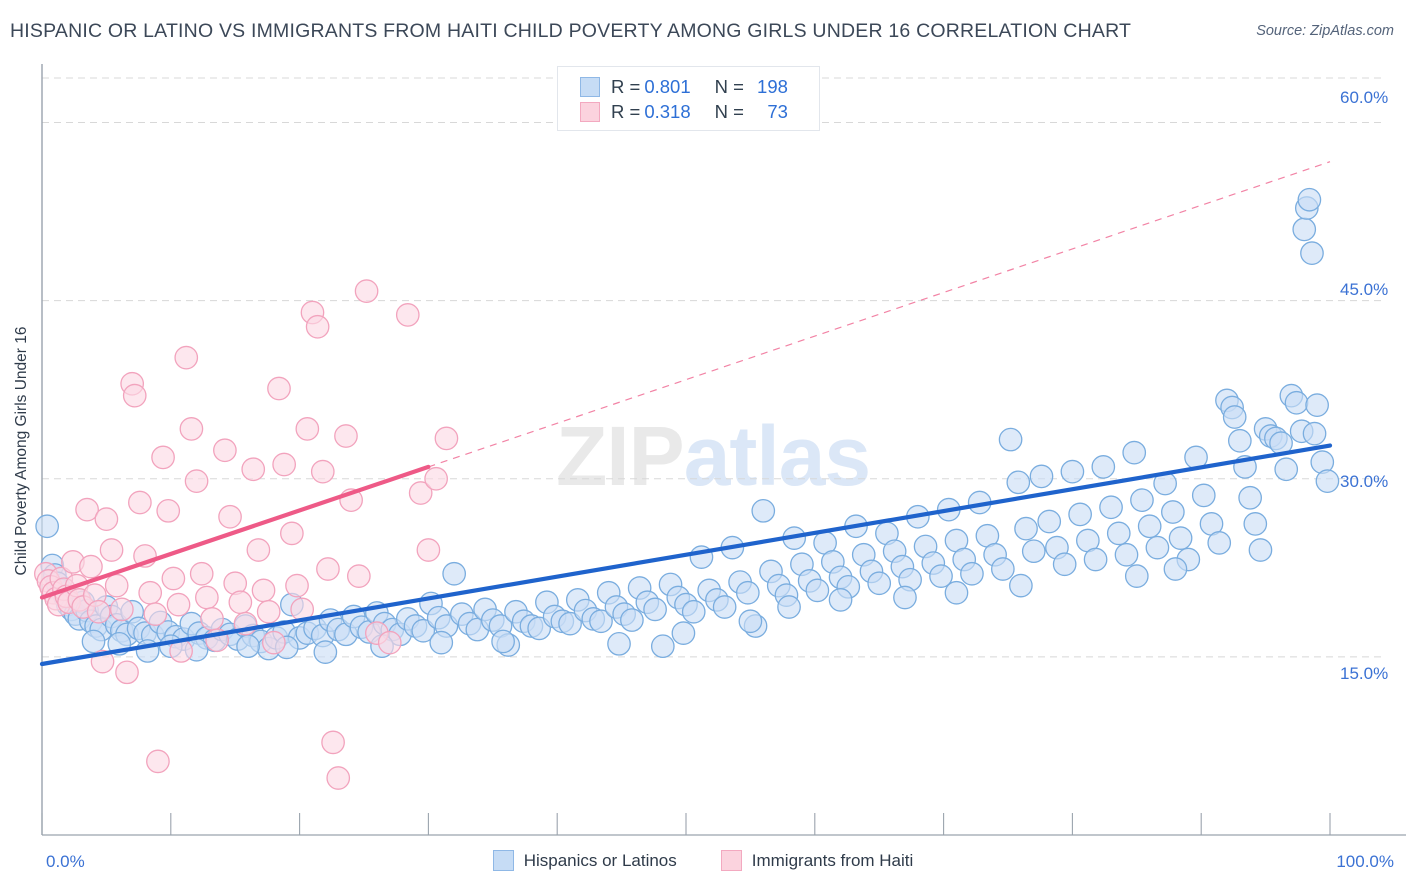  What do you see at coordinates (21, 451) in the screenshot?
I see `y-axis-title: Child Poverty Among Girls Under 16` at bounding box center [21, 451].